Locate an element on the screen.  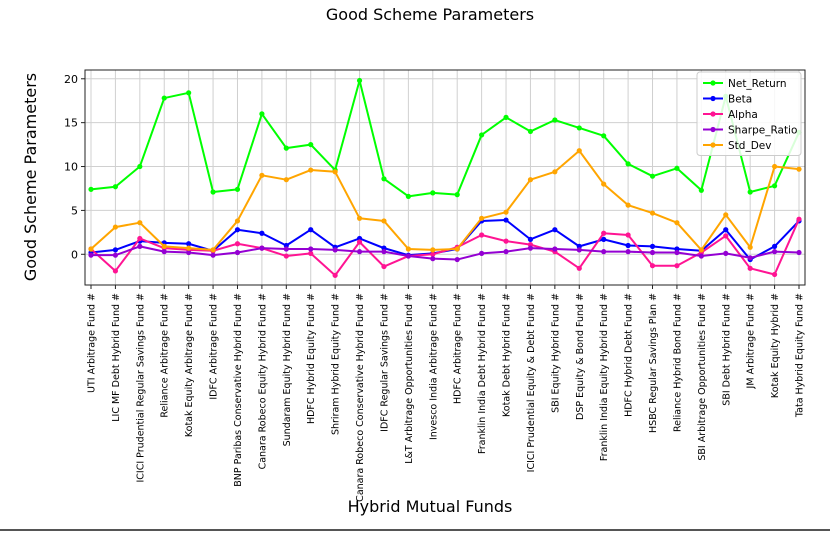
y-tick-labels: 0 5 10 15 20 is located at coordinates (71, 167).